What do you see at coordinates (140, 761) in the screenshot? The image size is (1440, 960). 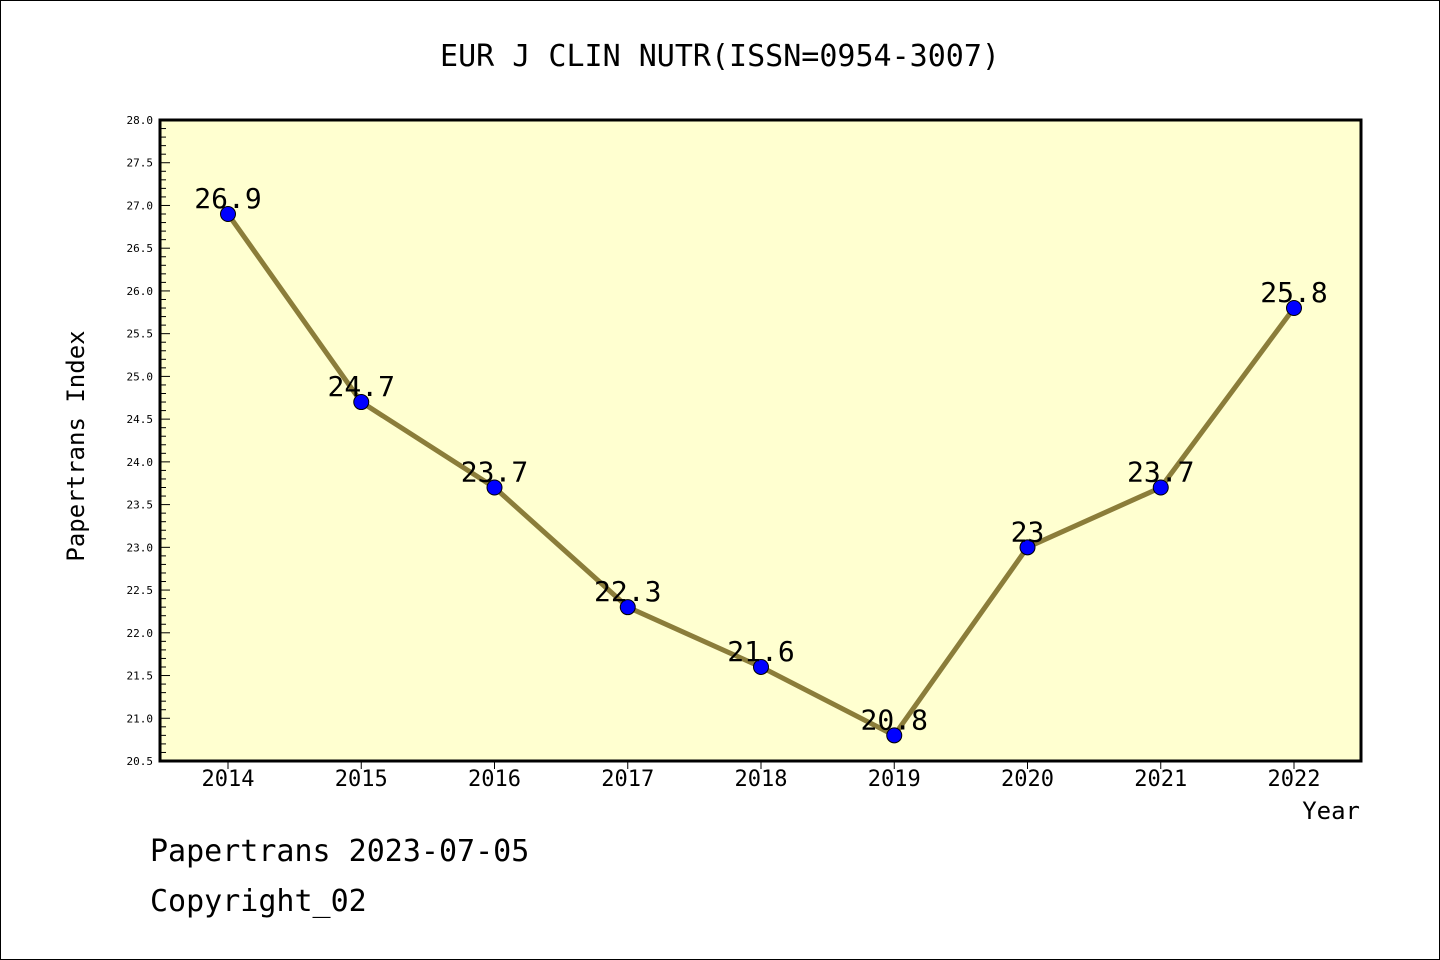 I see `y-tick-label: 20.5` at bounding box center [140, 761].